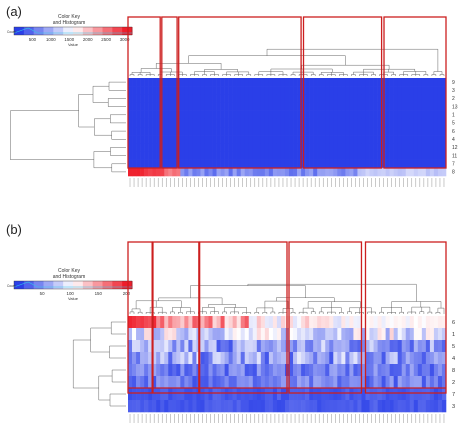 The height and width of the screenshot is (436, 474). Describe the element at coordinates (125, 39) in the screenshot. I see `color-key-tick: 3000` at that location.